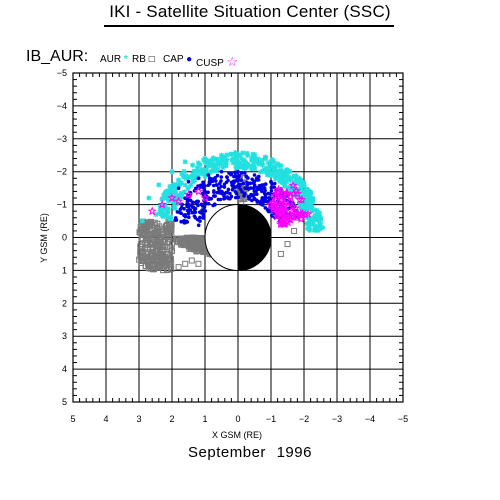  Describe the element at coordinates (139, 59) in the screenshot. I see `legend-label-rb: RB` at that location.